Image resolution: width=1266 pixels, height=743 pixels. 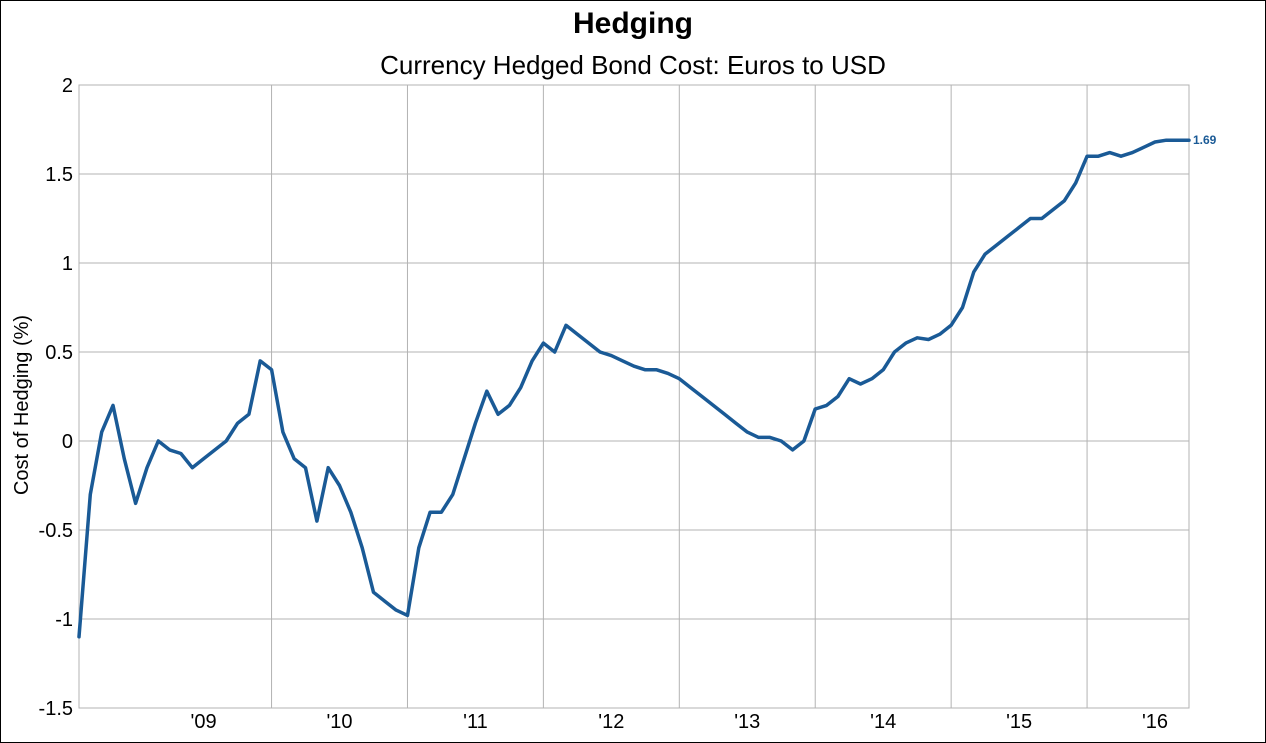 What do you see at coordinates (59, 353) in the screenshot?
I see `y-tick-label: 0.5` at bounding box center [59, 353].